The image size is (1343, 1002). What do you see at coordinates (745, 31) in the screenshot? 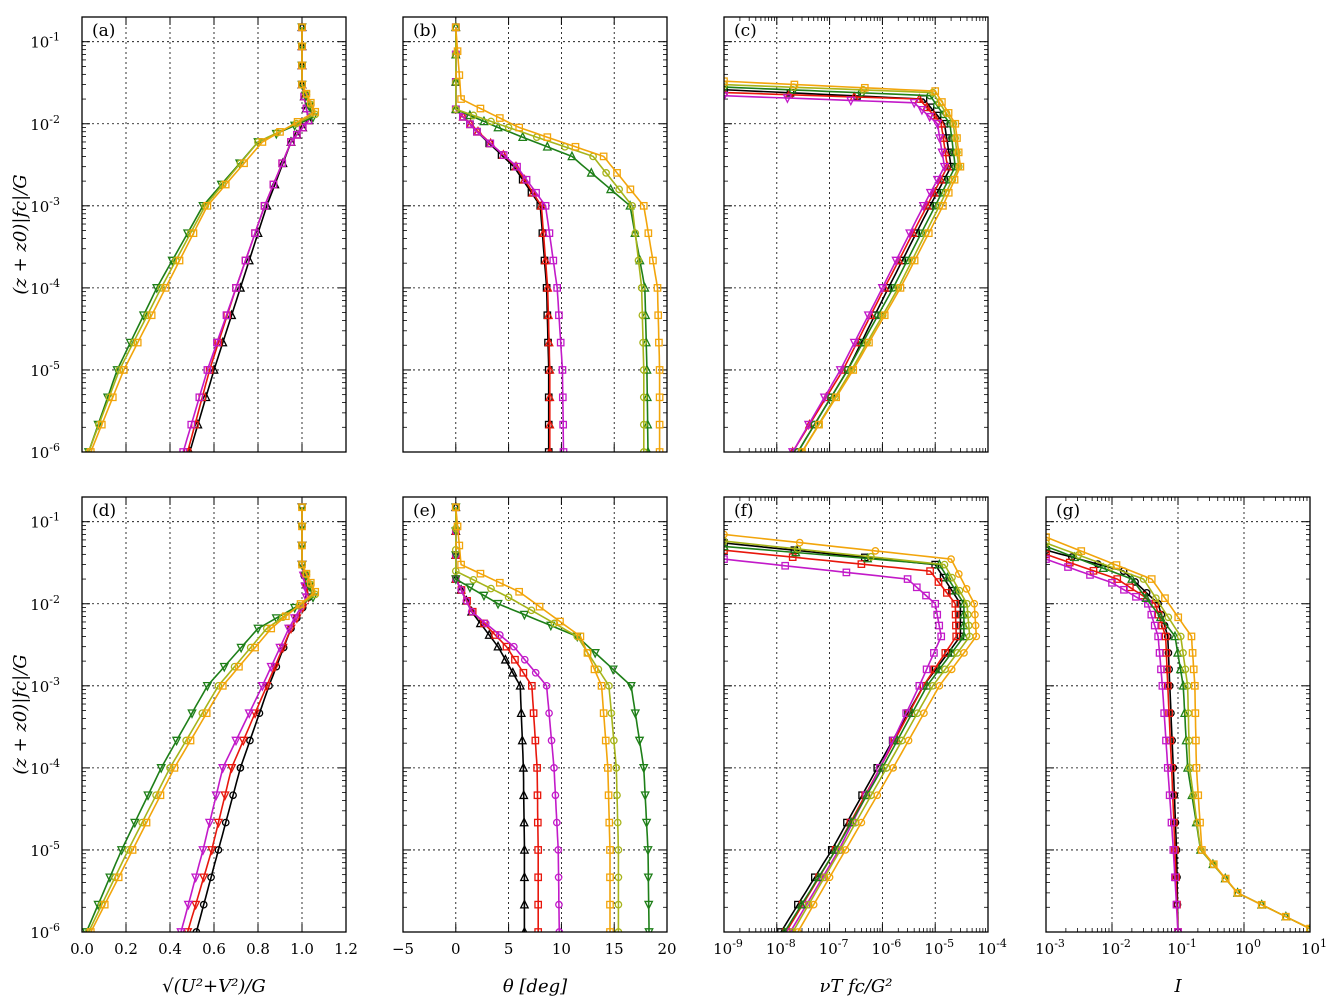
I see `panel-label: (c)` at bounding box center [745, 31].